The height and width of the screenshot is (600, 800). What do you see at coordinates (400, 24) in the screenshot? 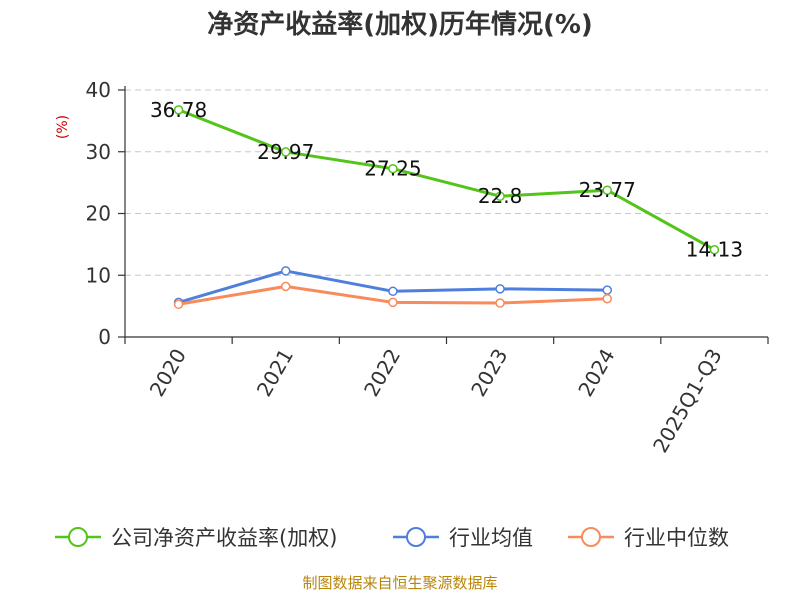
I see `chart-title: 净资产收益率(加权)历年情况(%)` at bounding box center [400, 24].